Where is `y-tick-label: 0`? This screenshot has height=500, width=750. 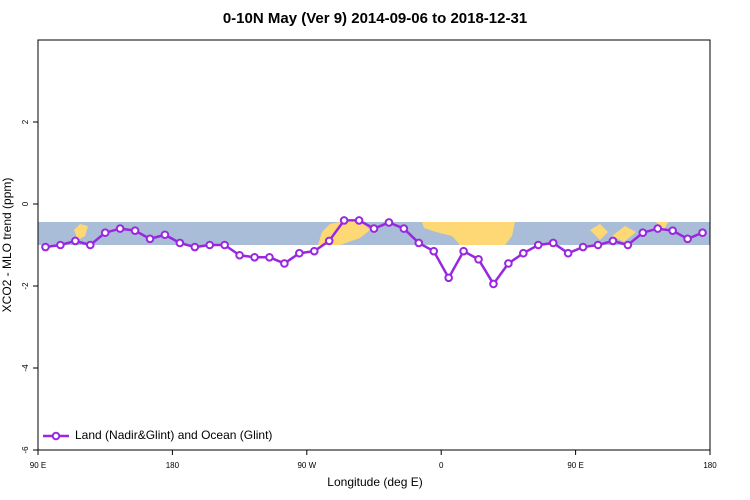
y-tick-label: 0 is located at coordinates (25, 203).